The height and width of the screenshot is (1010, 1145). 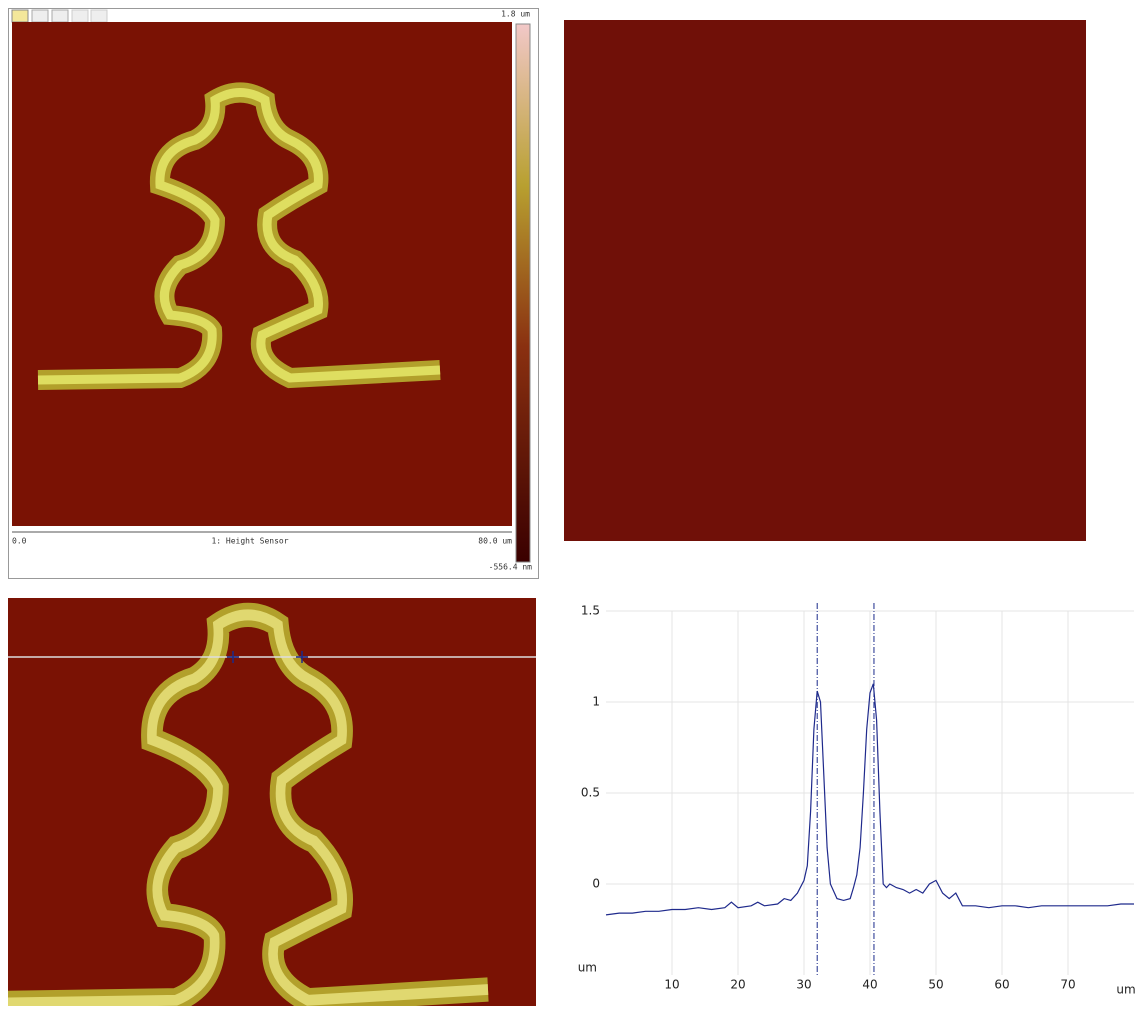 I want to click on axis-end: 80.0 um, so click(x=495, y=541).